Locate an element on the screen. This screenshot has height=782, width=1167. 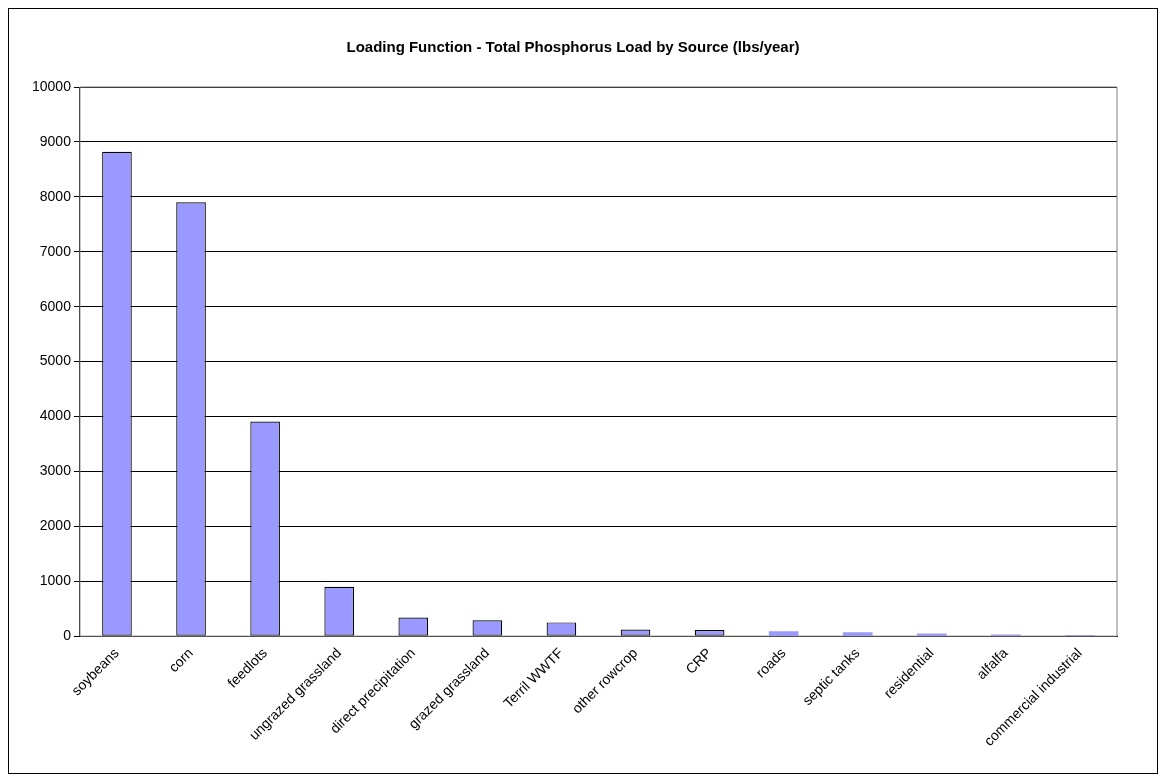
y-tick-label: 10000 is located at coordinates (51, 85).